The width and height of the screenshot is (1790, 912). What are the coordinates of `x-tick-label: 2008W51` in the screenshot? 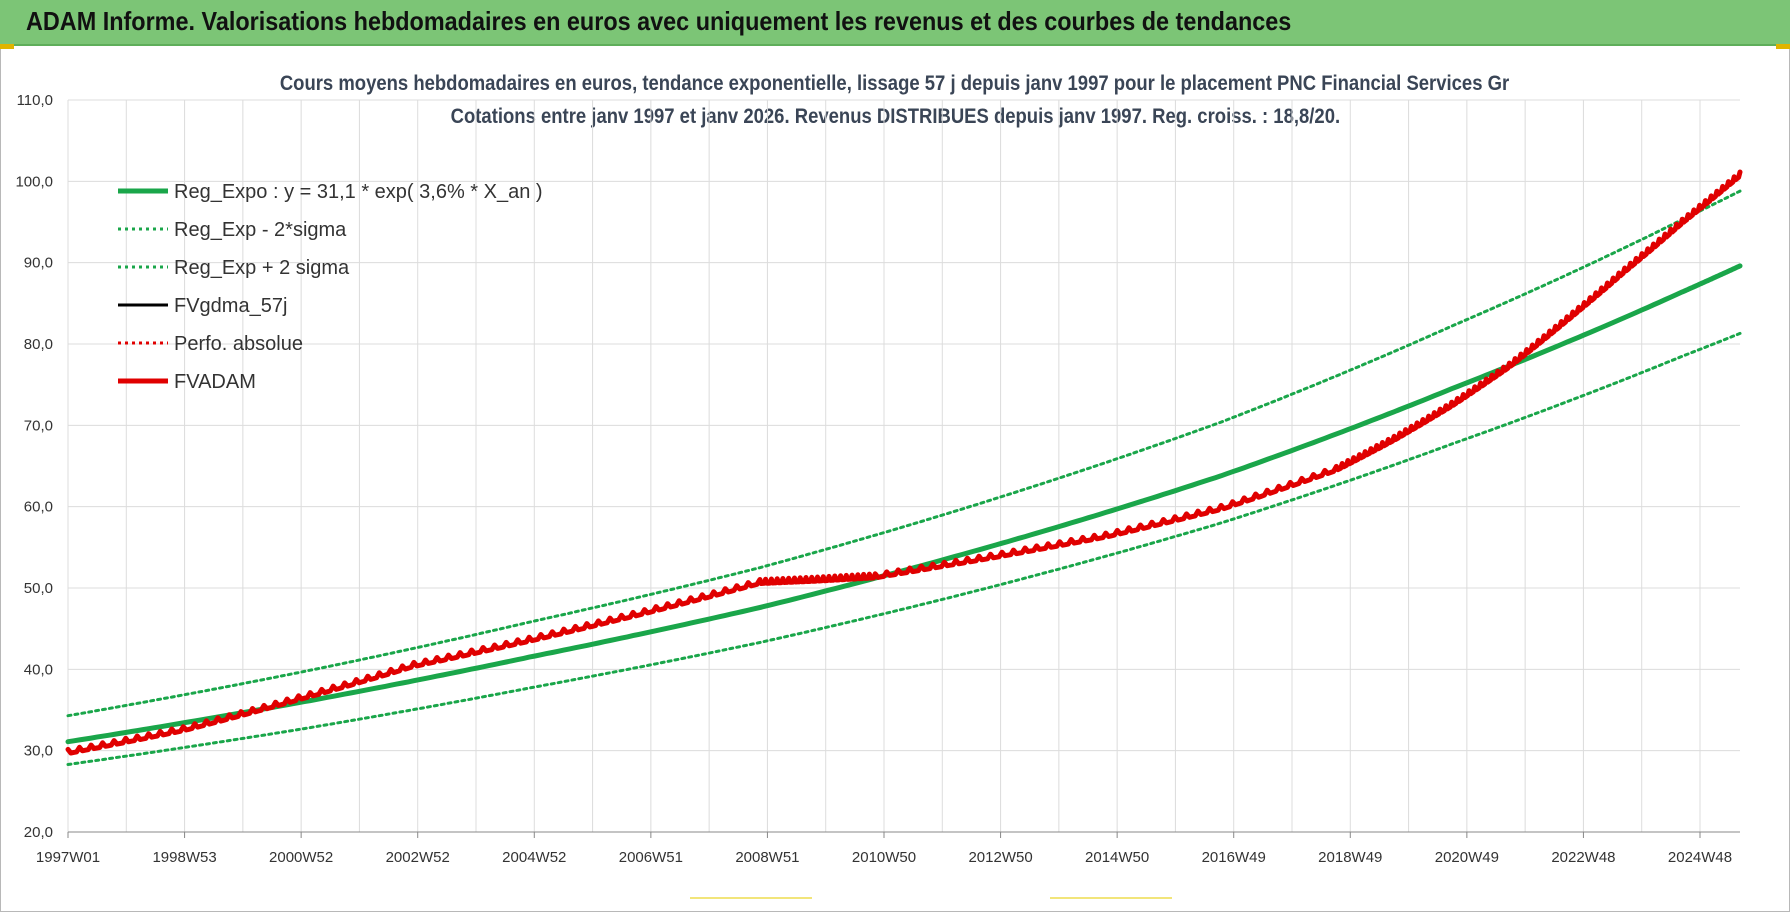 It's located at (767, 857).